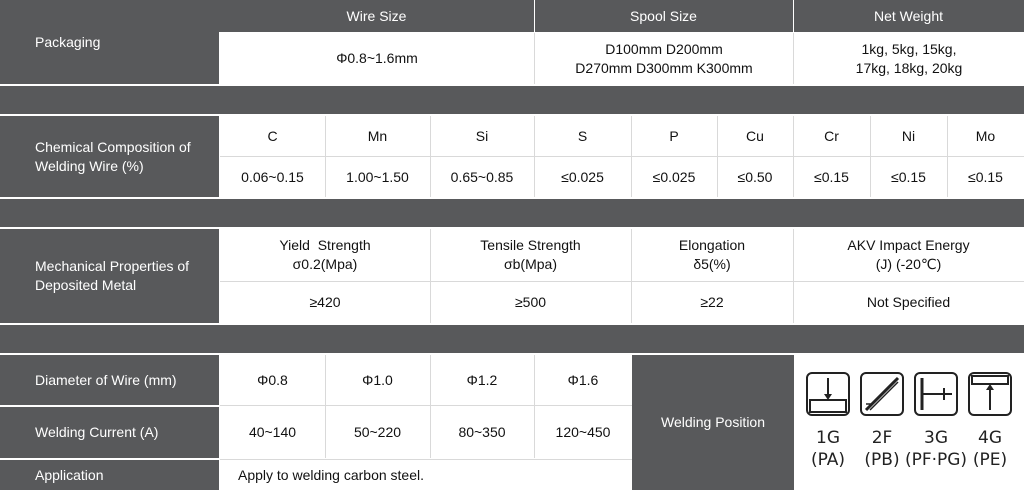 This screenshot has width=1024, height=490. Describe the element at coordinates (712, 302) in the screenshot. I see `elongation-value: ≥22` at that location.